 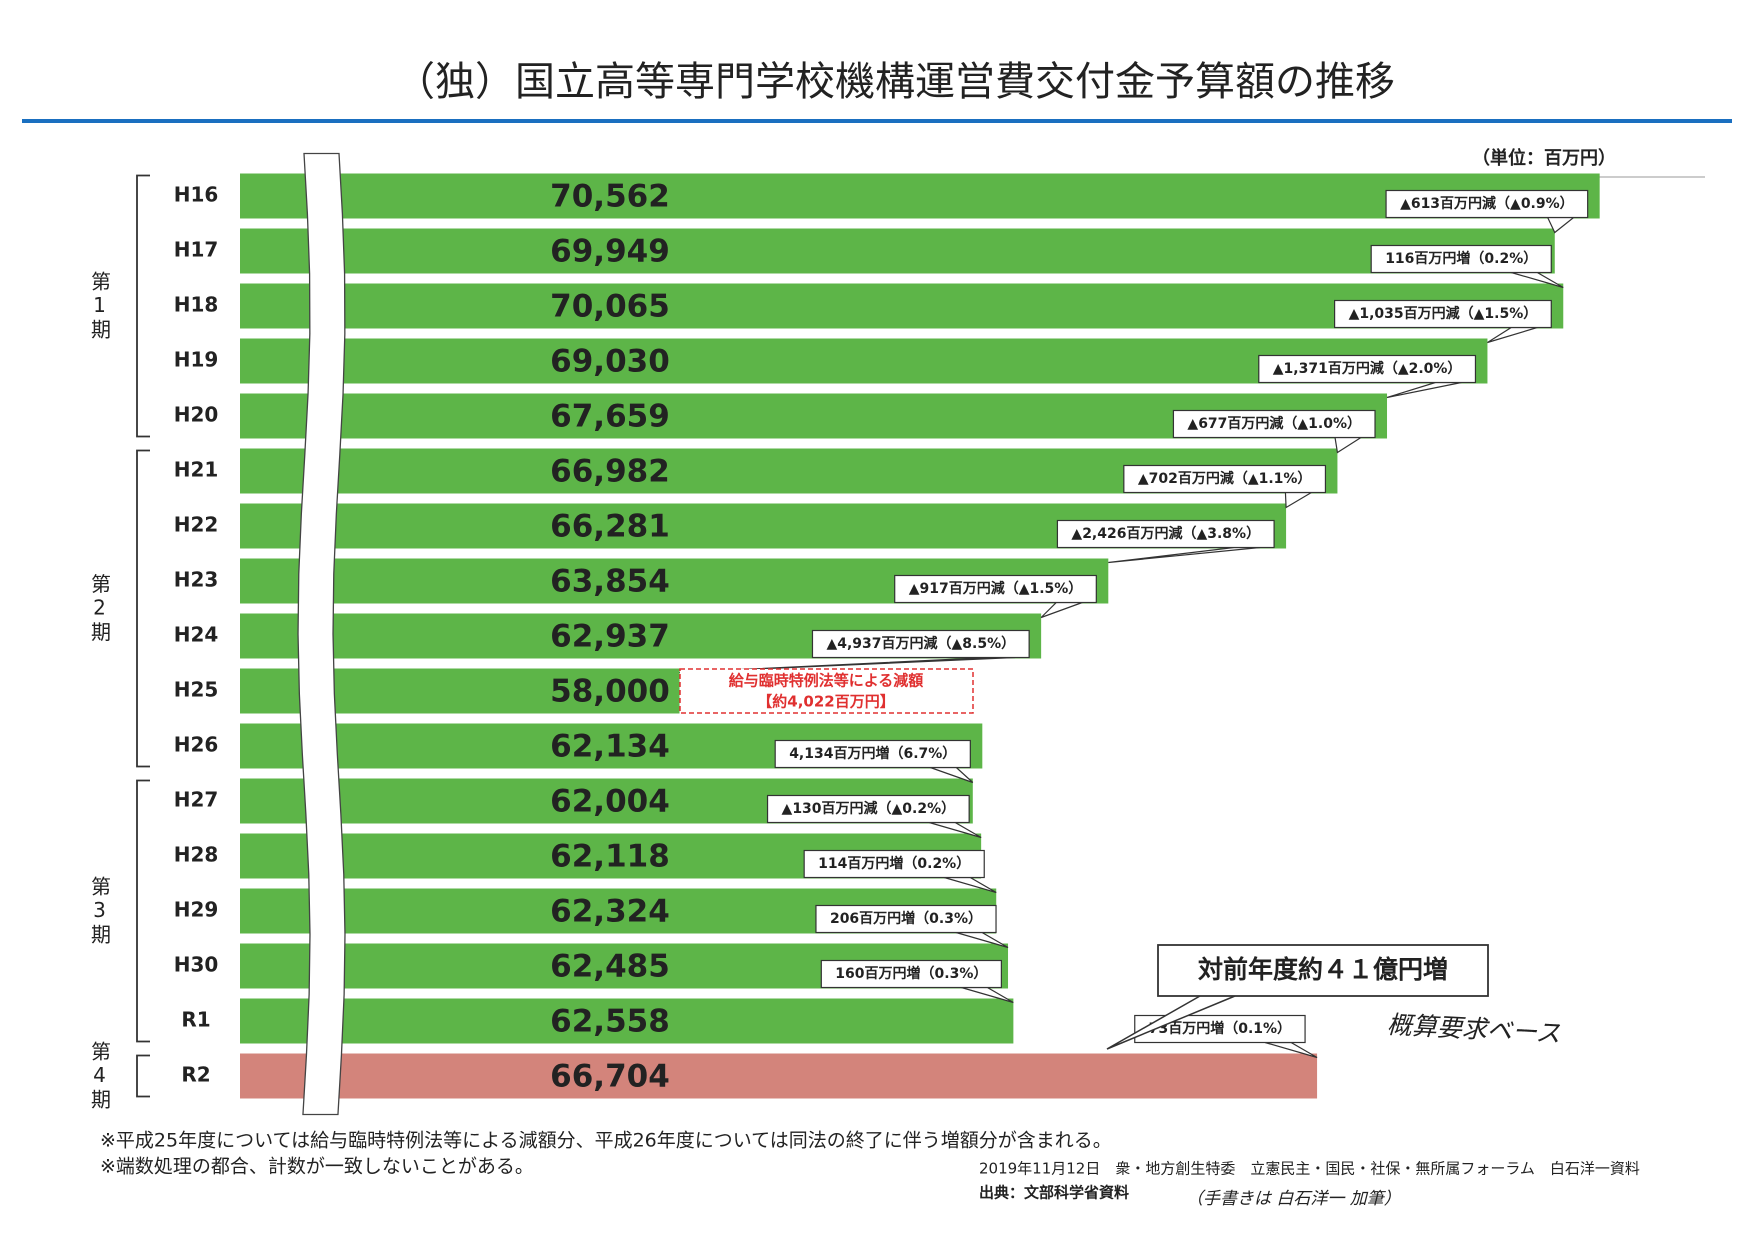 I want to click on reduction-note: 給与臨時特例法等による減額, so click(x=826, y=681).